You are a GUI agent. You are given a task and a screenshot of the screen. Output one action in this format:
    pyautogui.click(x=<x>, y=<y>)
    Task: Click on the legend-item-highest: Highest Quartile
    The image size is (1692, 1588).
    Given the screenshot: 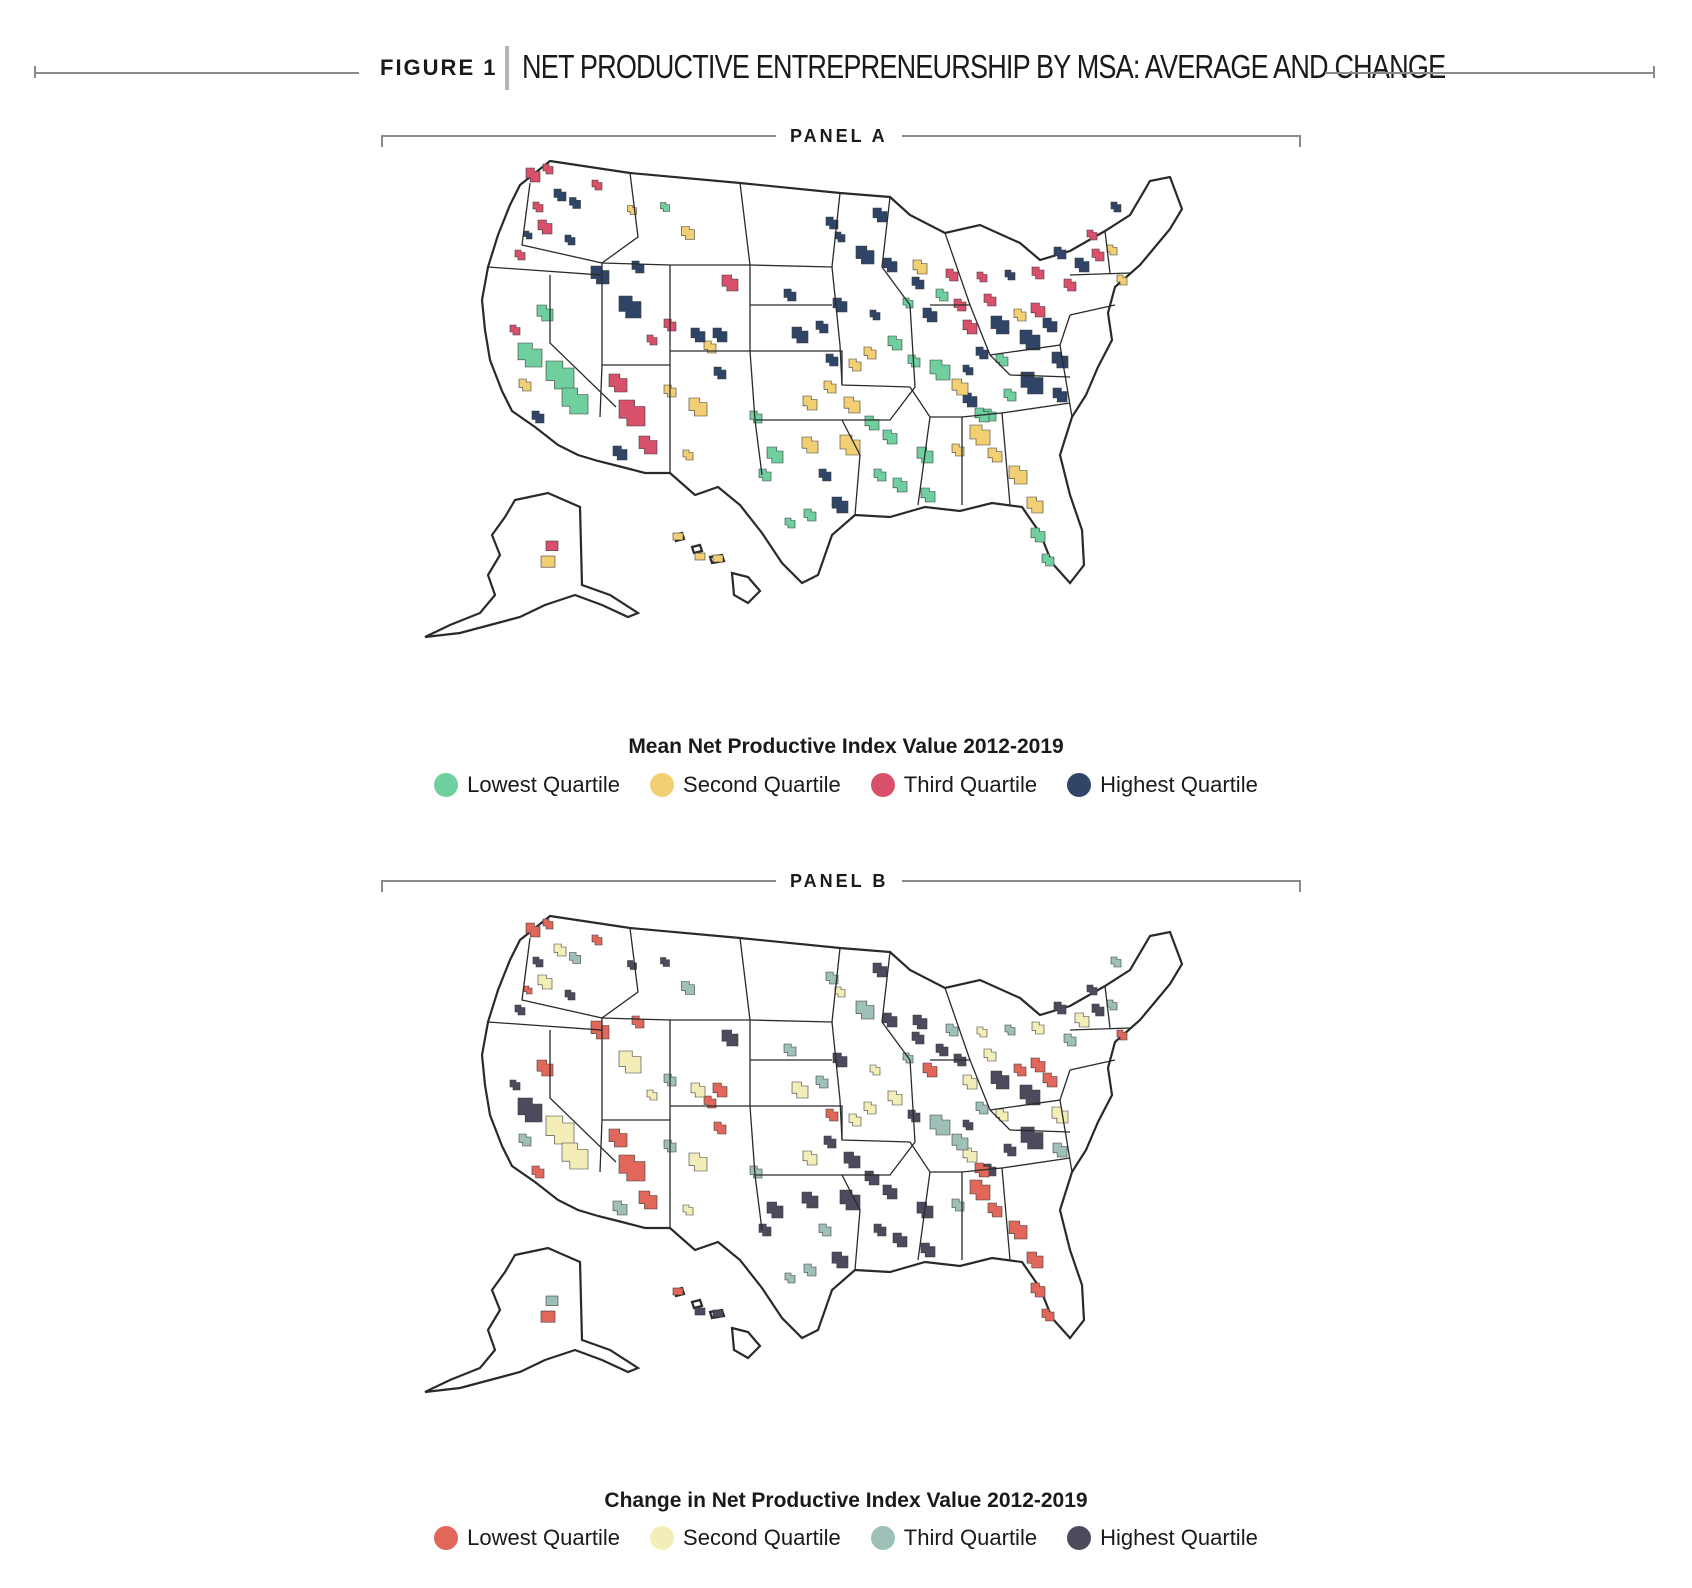 What is the action you would take?
    pyautogui.click(x=1162, y=1538)
    